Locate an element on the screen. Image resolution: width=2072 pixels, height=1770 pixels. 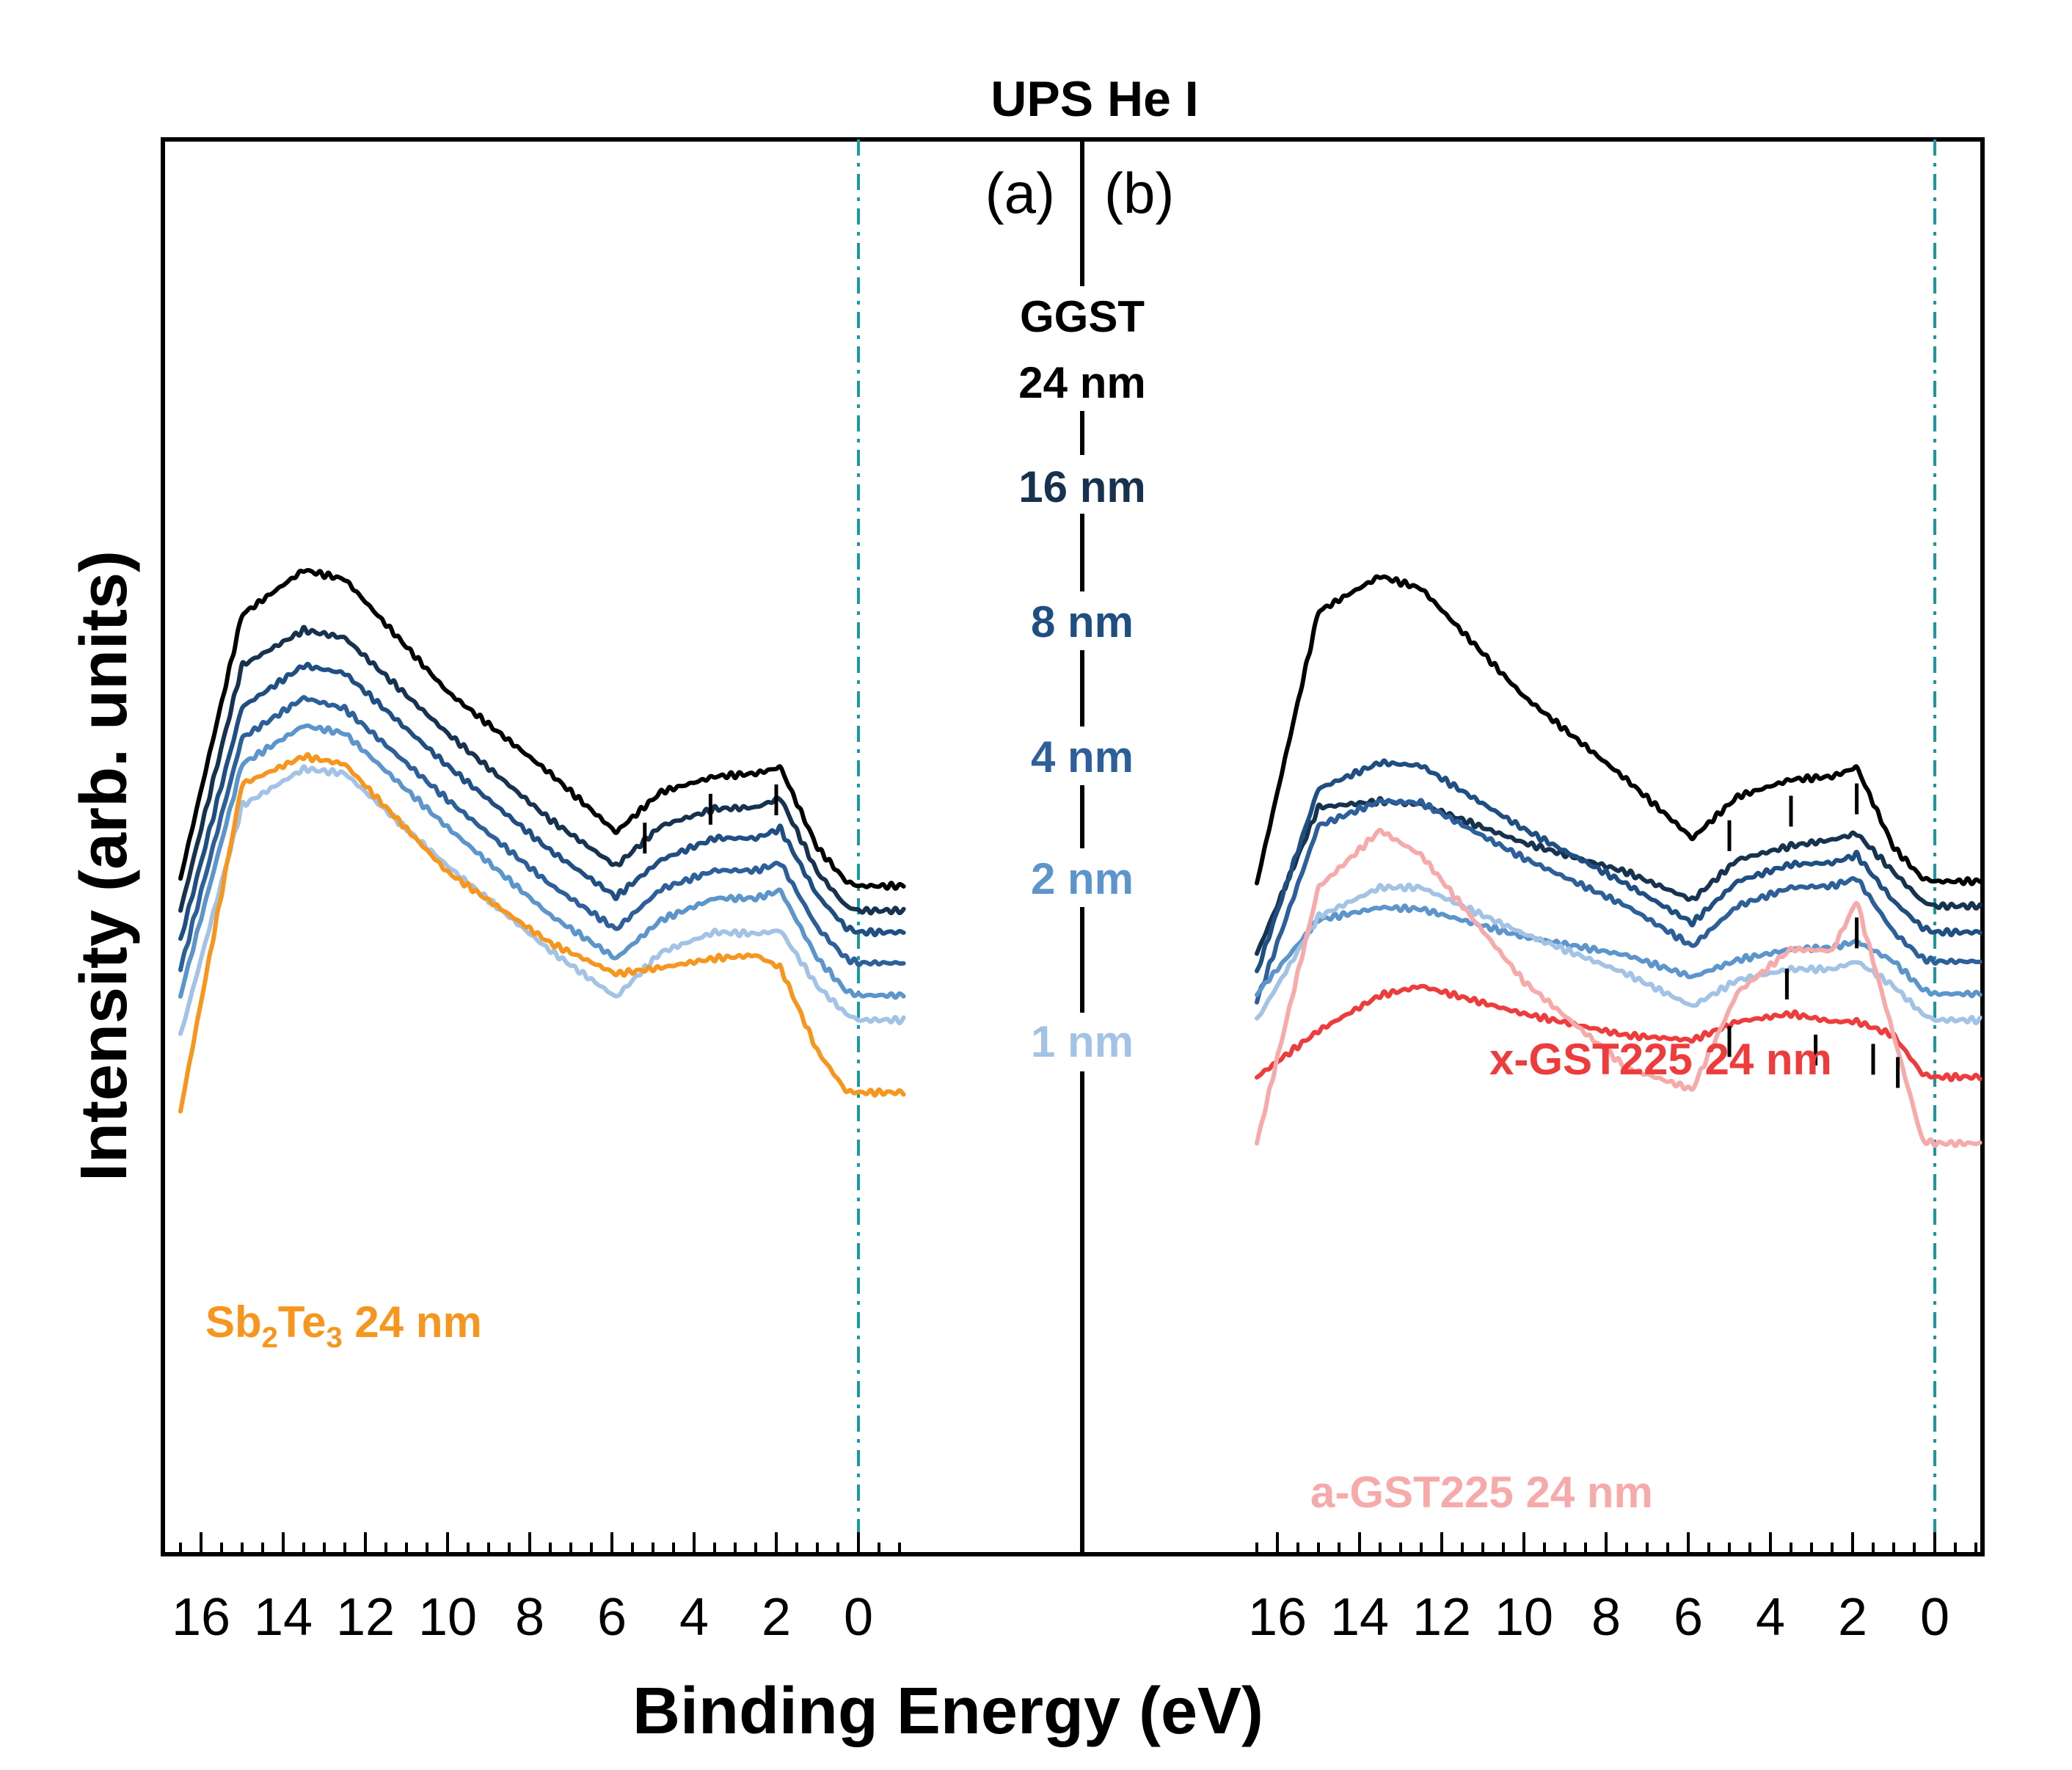
series-b-2-nm is located at coordinates (1618, 951).